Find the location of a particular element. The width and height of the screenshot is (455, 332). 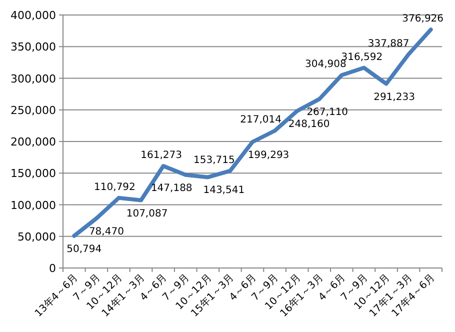

text: 199,293 is located at coordinates (269, 155).